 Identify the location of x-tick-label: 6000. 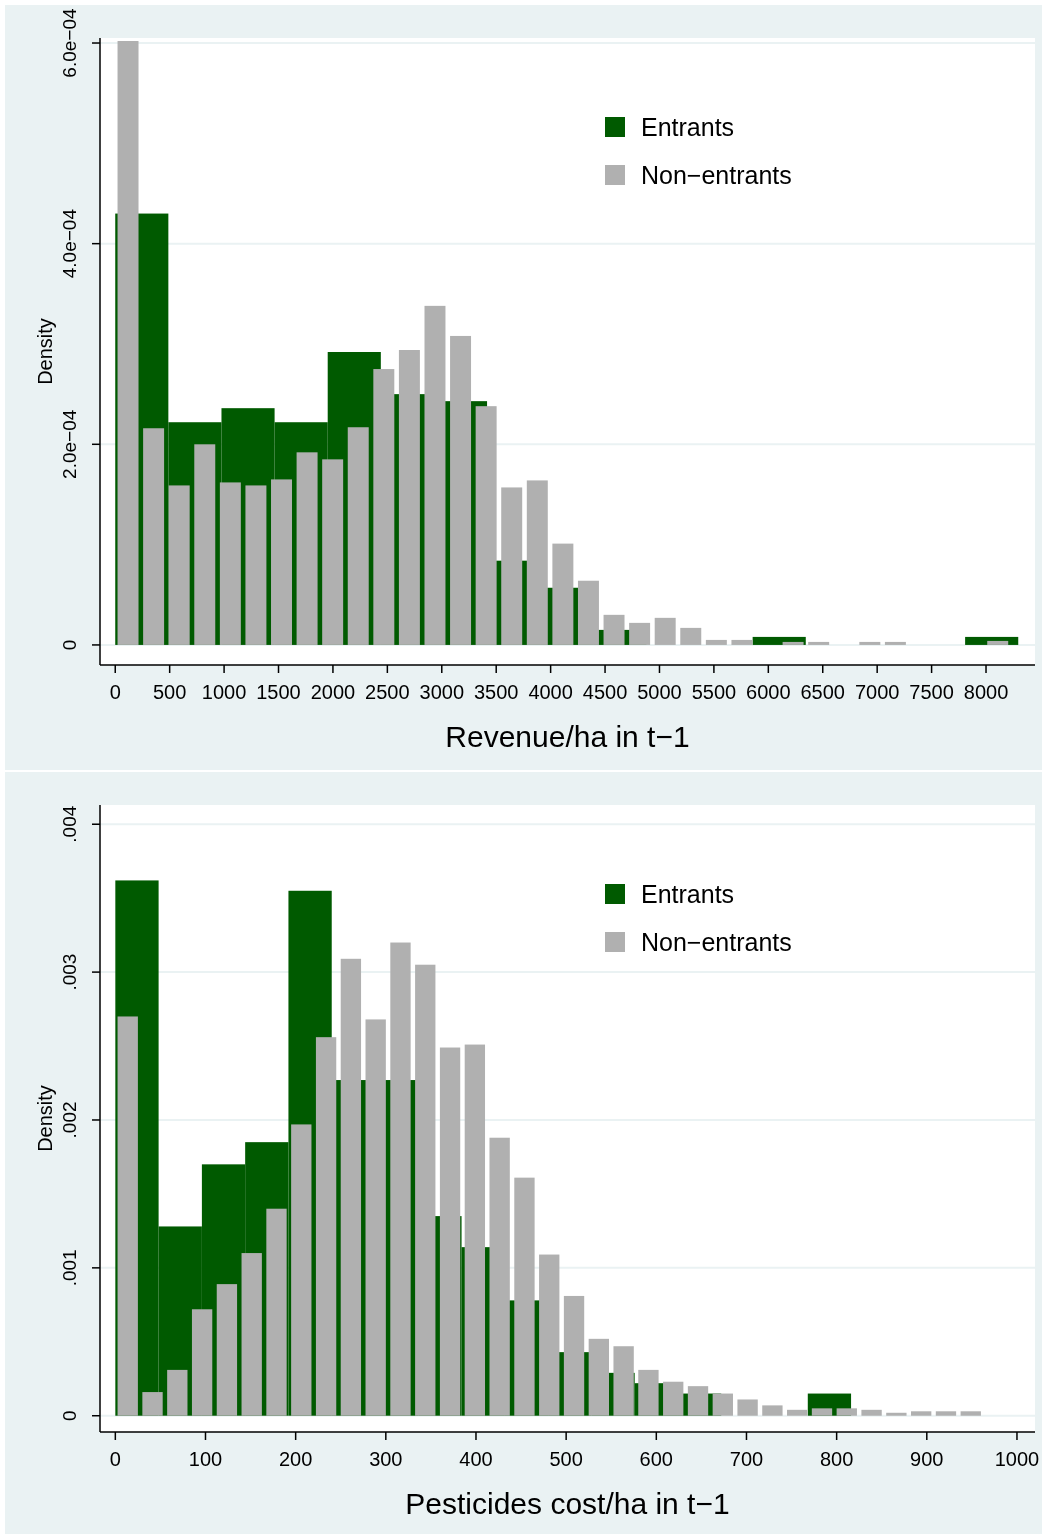
(768, 692).